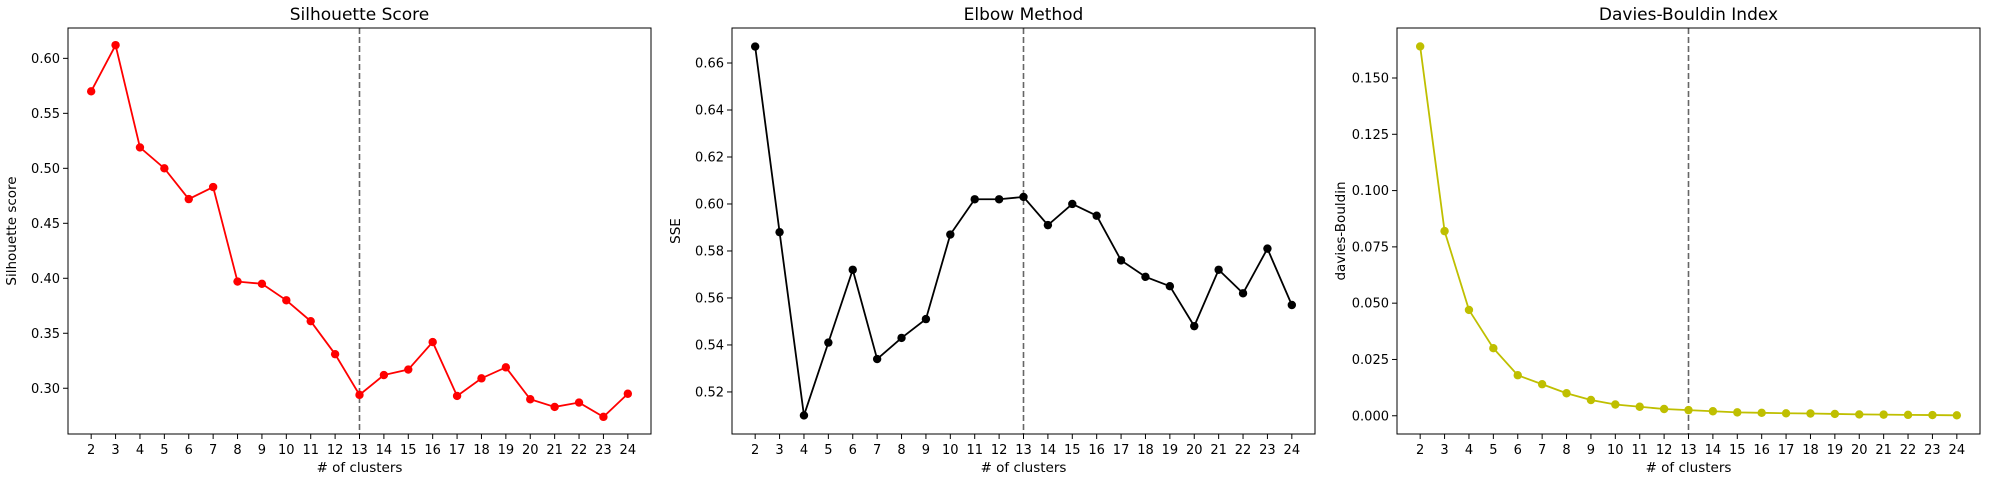 This screenshot has width=1989, height=490. What do you see at coordinates (1370, 304) in the screenshot?
I see `y-tick-label: 0.050` at bounding box center [1370, 304].